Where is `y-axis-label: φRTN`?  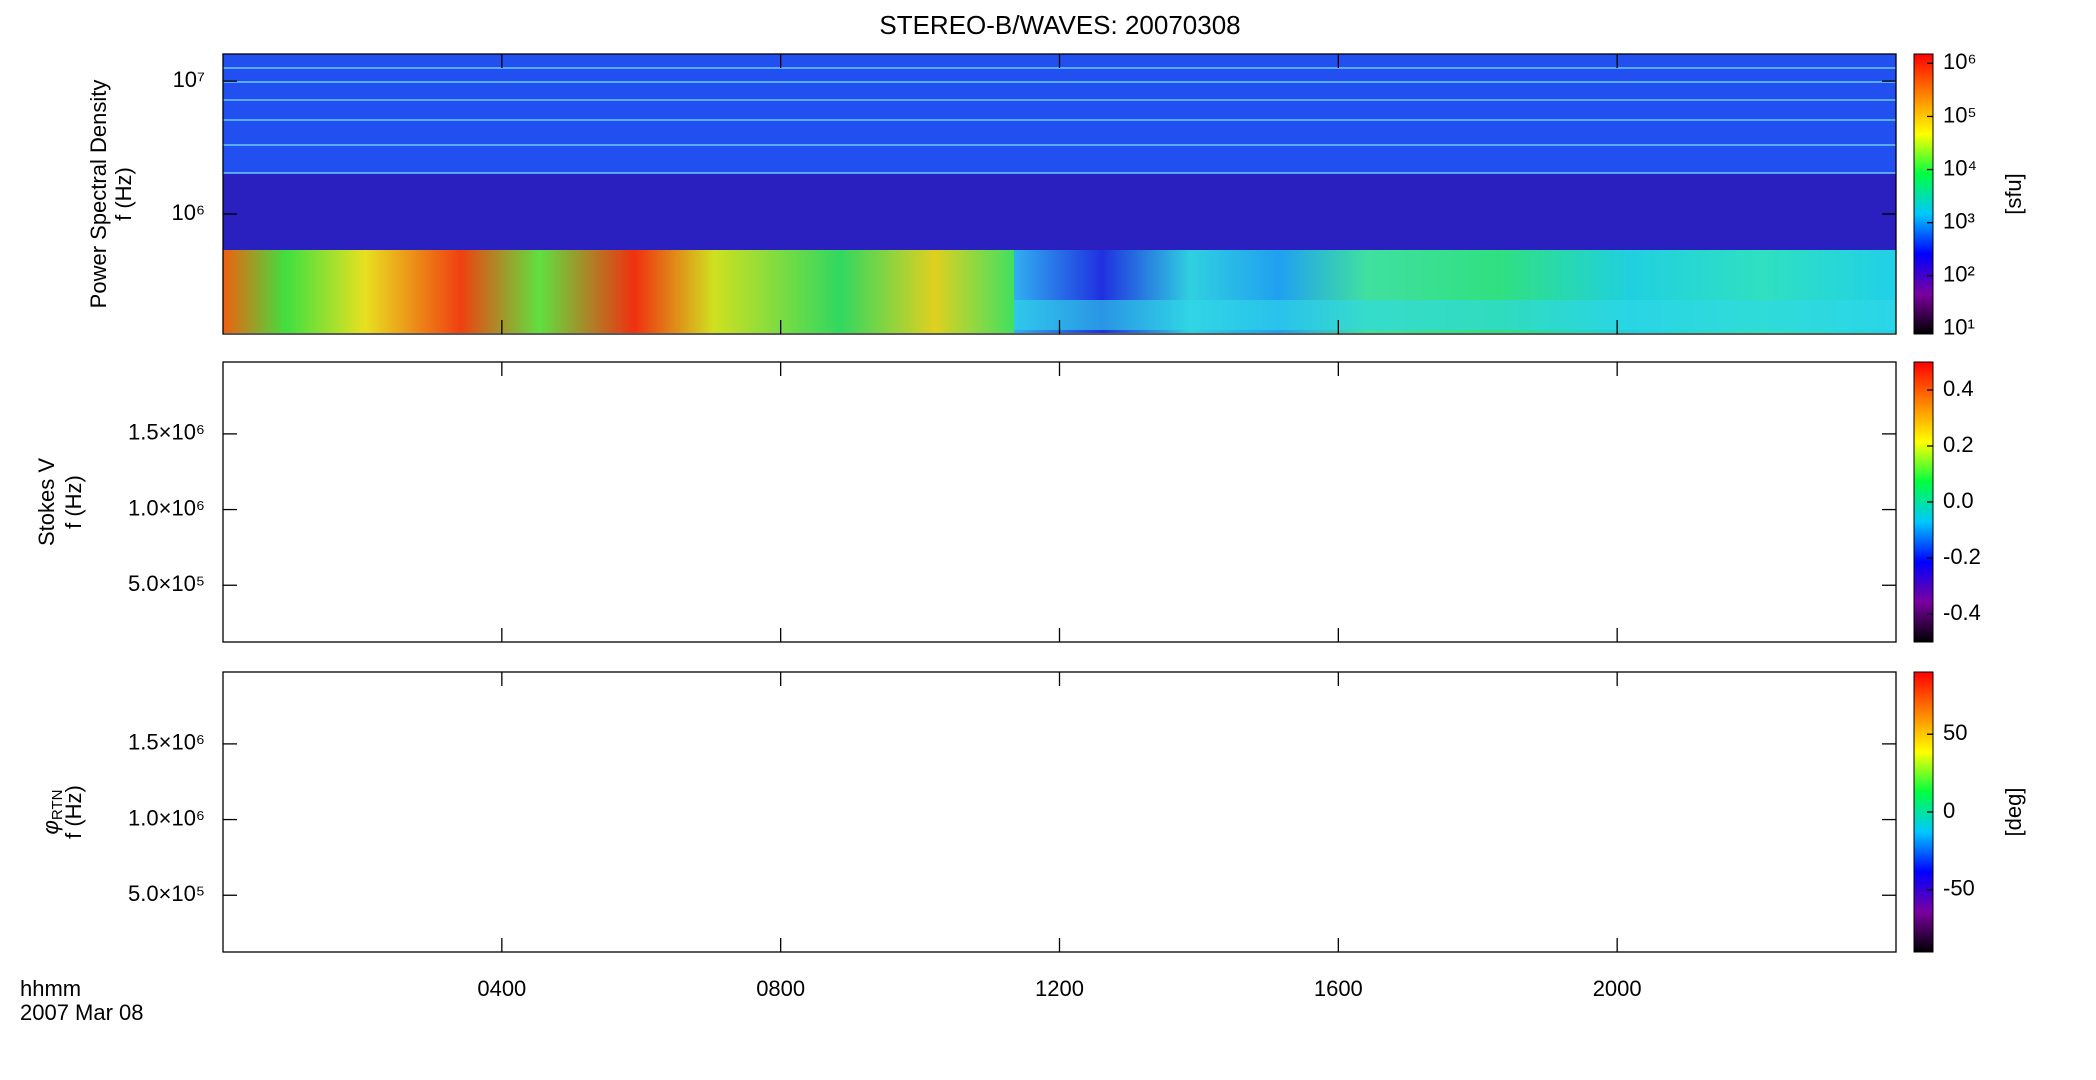 y-axis-label: φRTN is located at coordinates (52, 812).